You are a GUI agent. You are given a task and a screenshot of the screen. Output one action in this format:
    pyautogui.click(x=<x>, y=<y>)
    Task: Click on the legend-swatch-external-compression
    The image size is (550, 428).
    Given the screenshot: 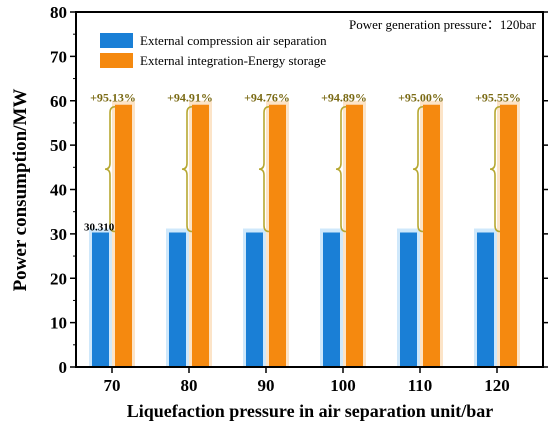 What is the action you would take?
    pyautogui.click(x=116, y=40)
    